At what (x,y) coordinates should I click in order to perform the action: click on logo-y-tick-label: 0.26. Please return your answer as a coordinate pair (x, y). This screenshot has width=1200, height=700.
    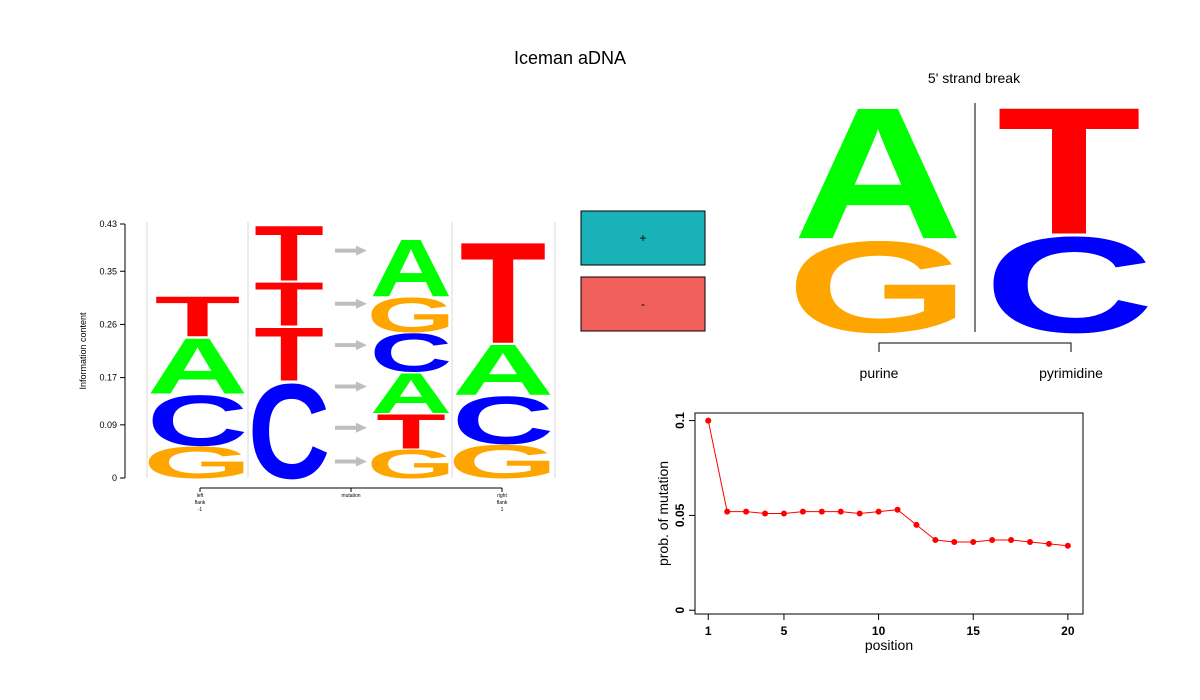
    Looking at the image, I should click on (108, 324).